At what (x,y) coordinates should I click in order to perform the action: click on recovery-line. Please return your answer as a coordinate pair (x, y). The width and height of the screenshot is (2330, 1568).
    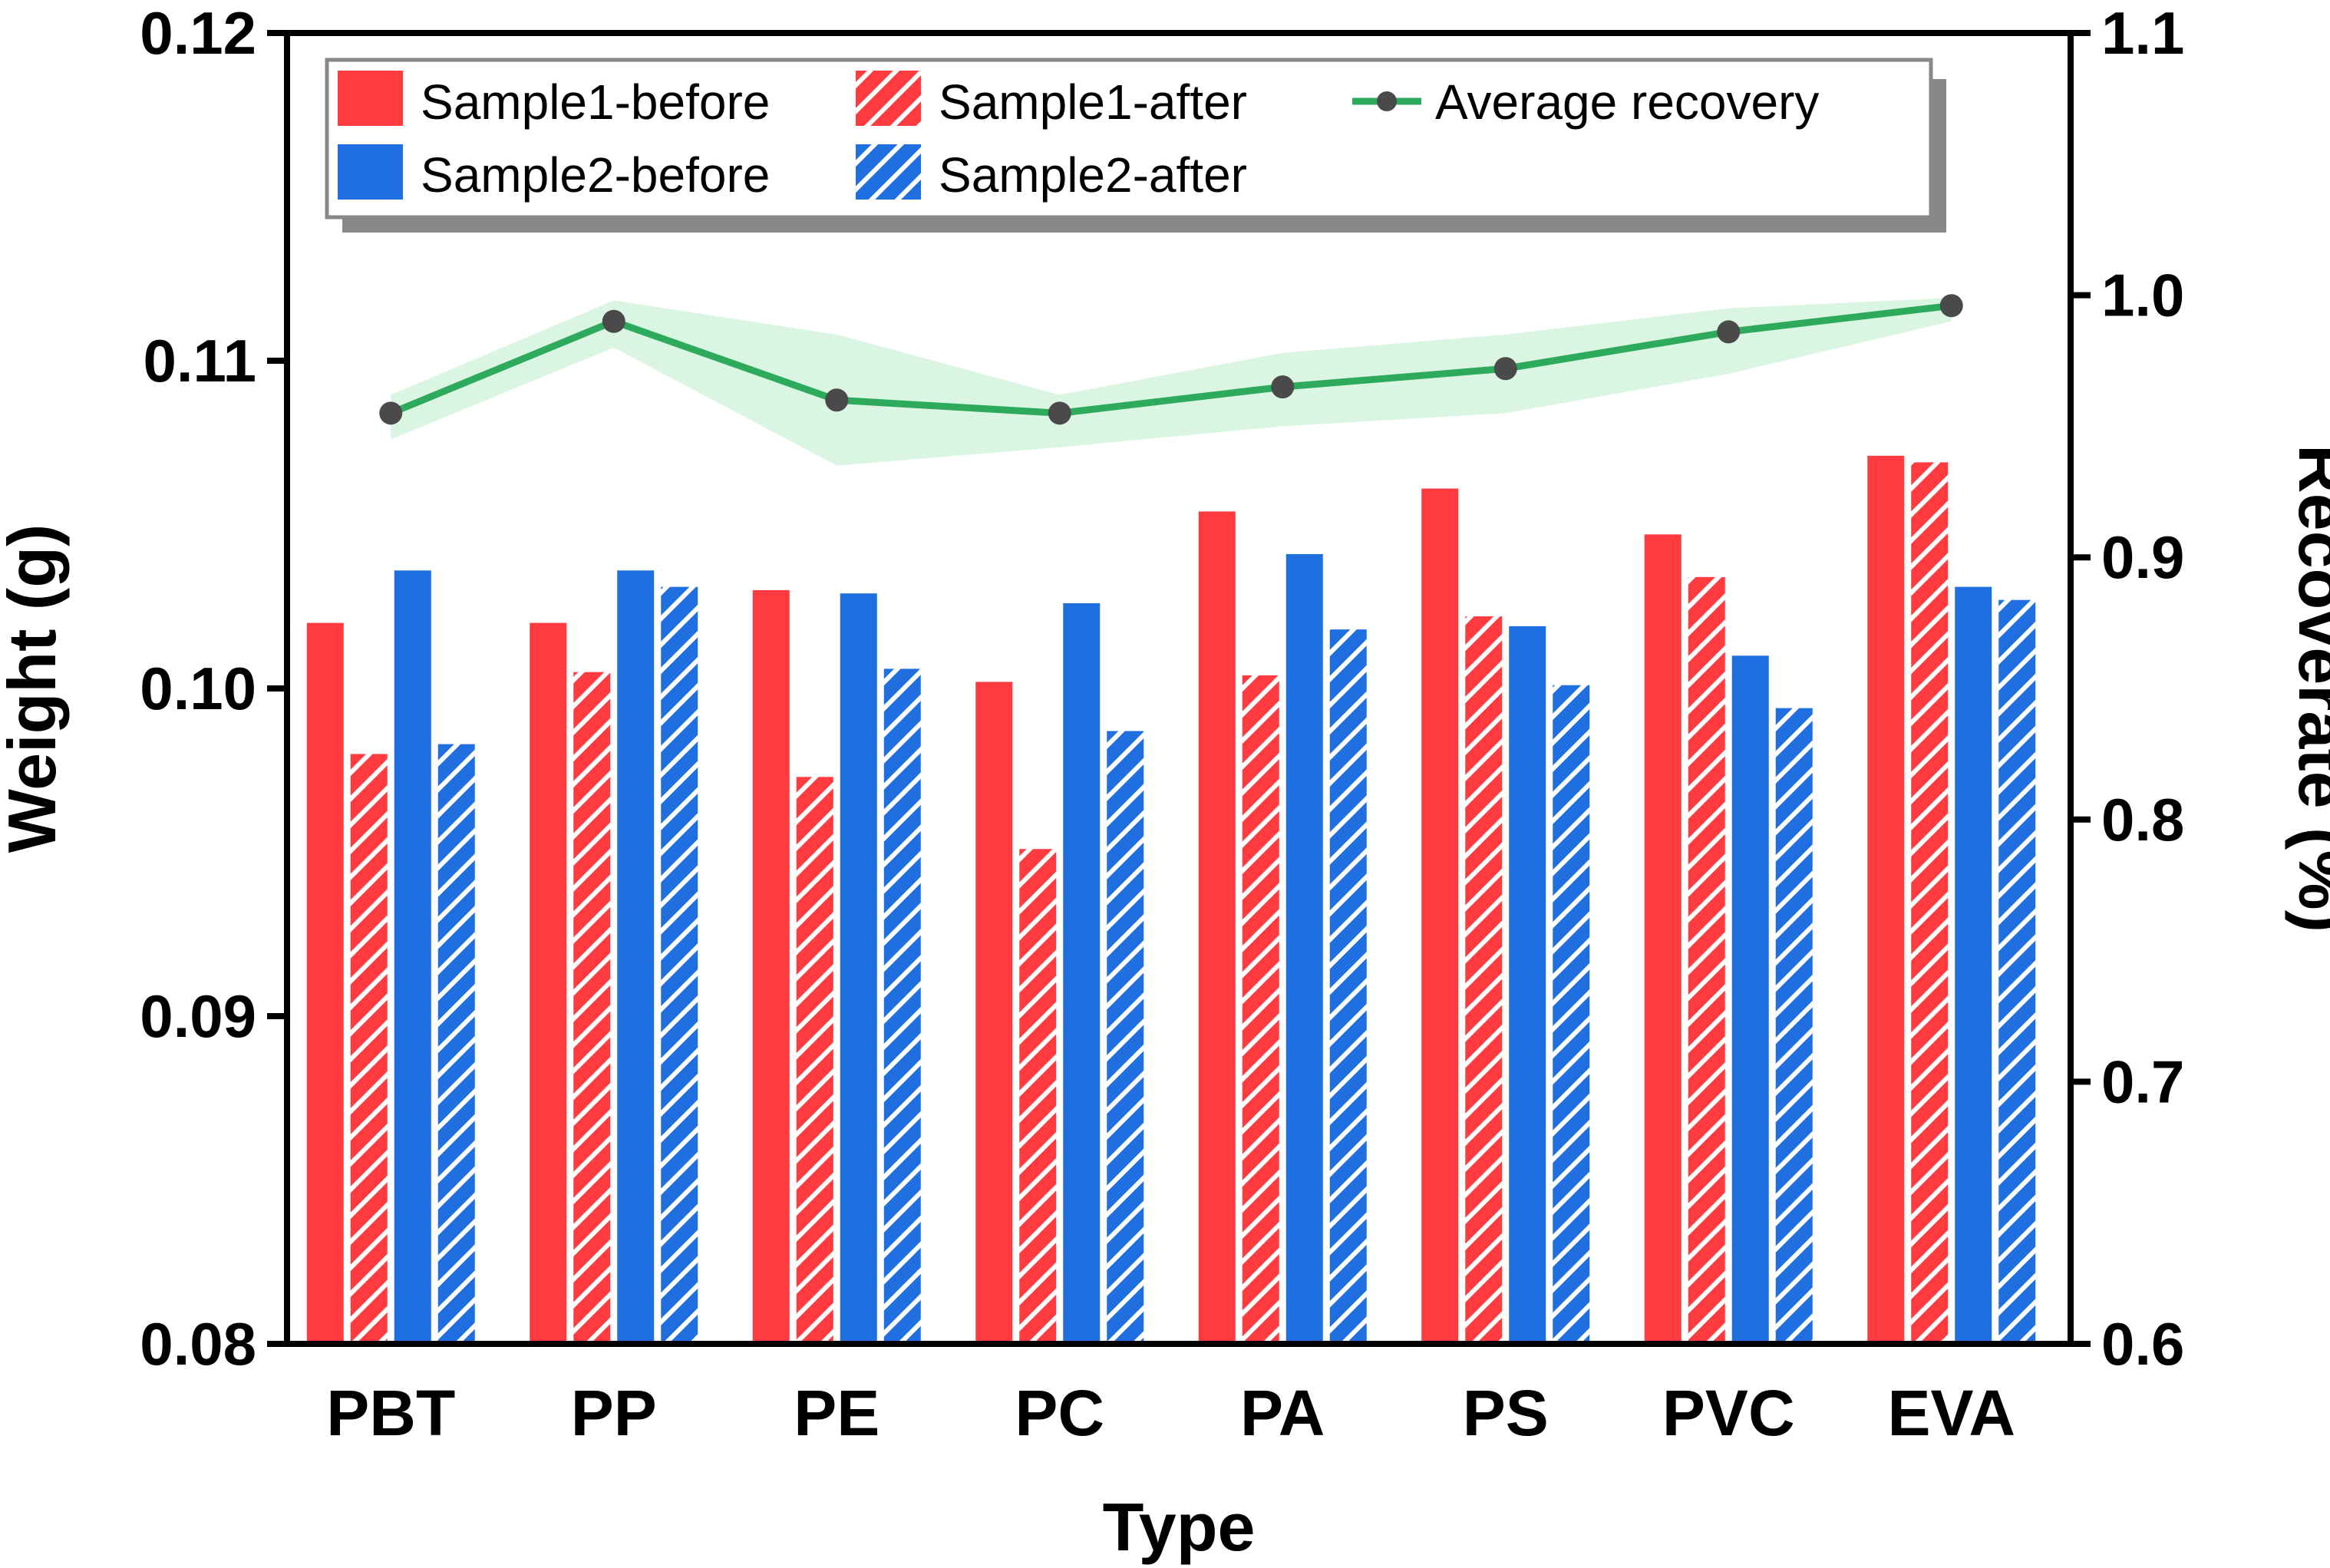
    Looking at the image, I should click on (1171, 359).